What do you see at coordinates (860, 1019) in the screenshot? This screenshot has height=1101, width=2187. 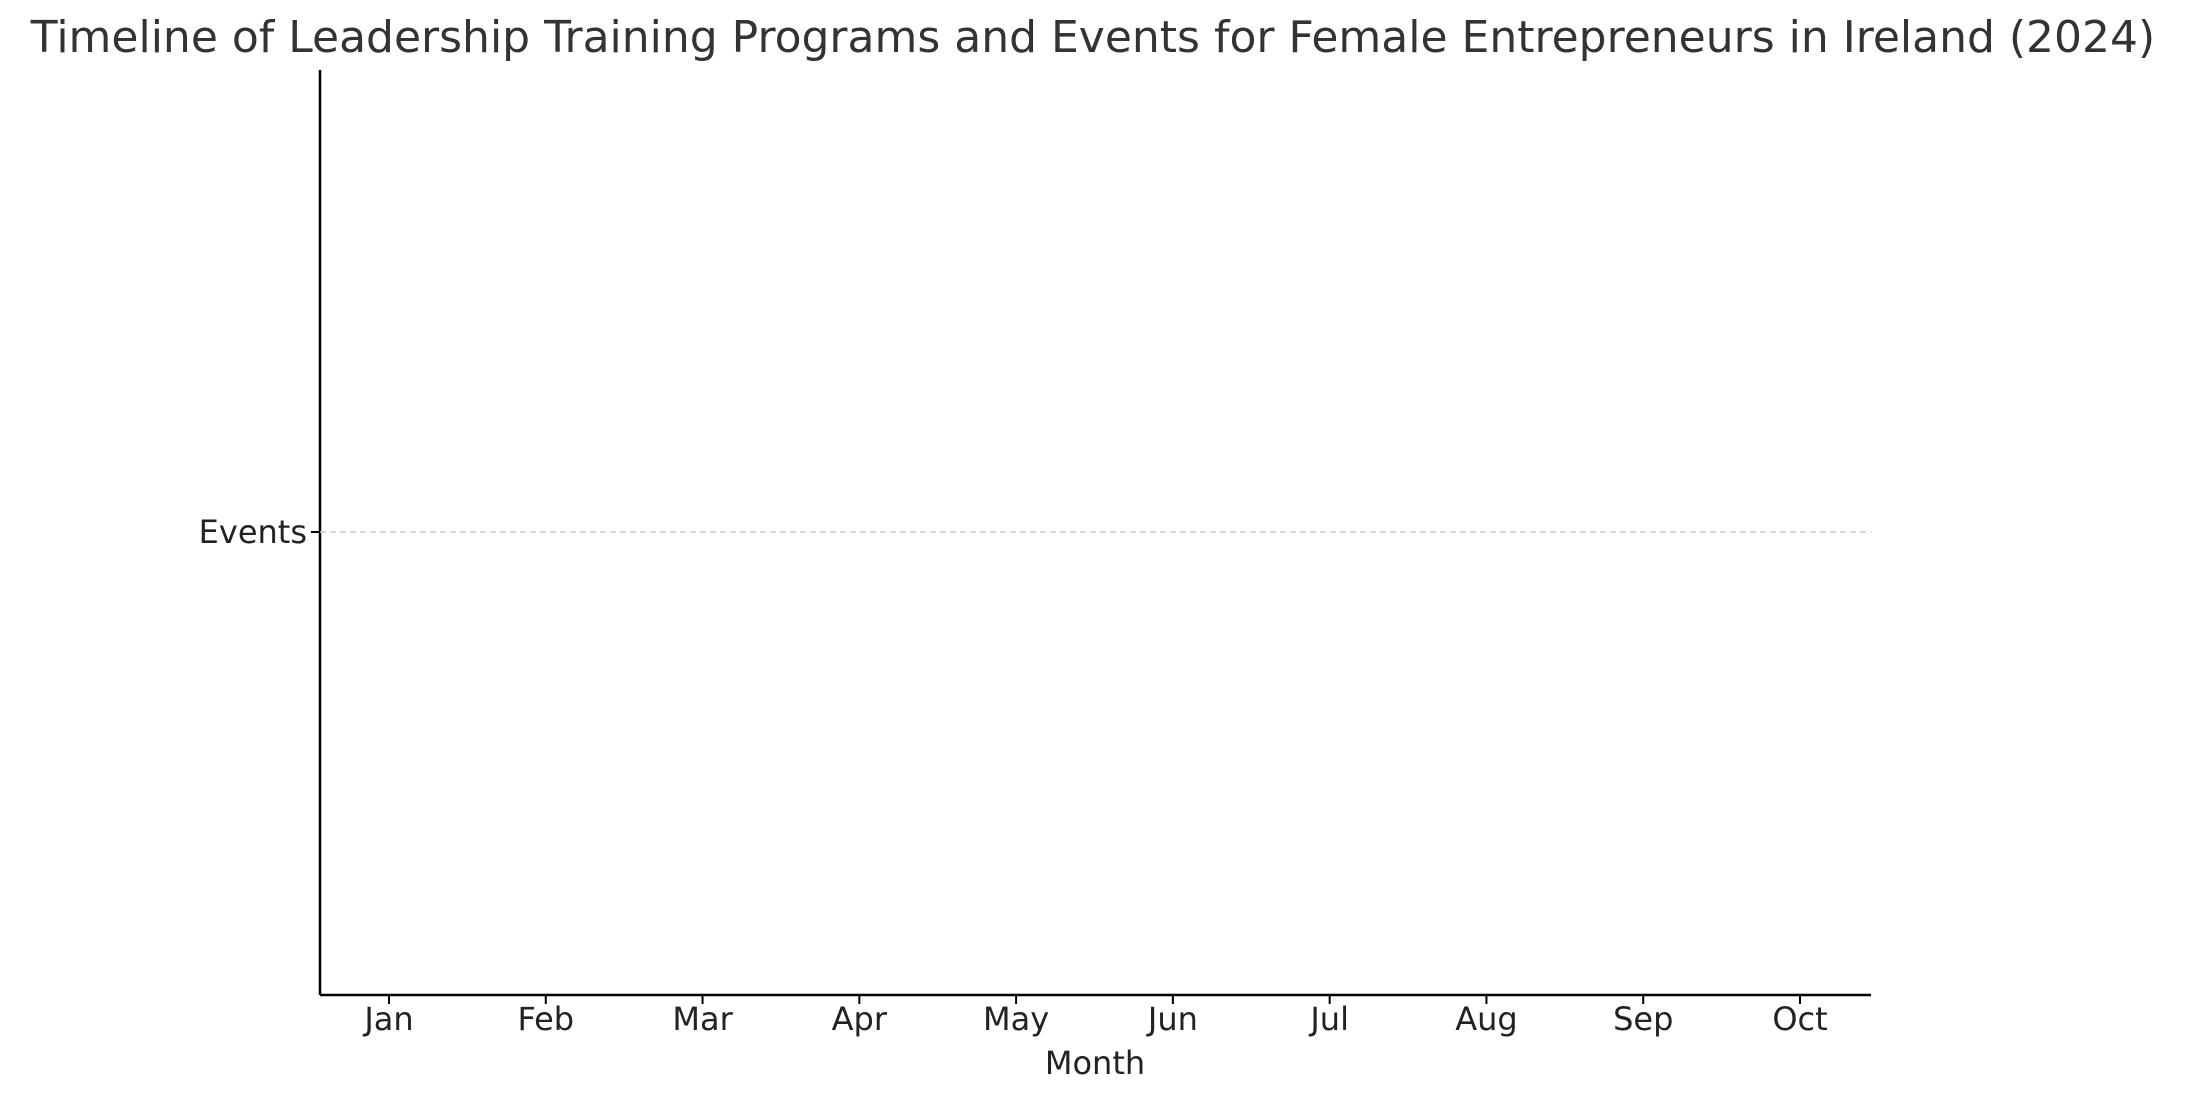 I see `x-tick-label: Apr` at bounding box center [860, 1019].